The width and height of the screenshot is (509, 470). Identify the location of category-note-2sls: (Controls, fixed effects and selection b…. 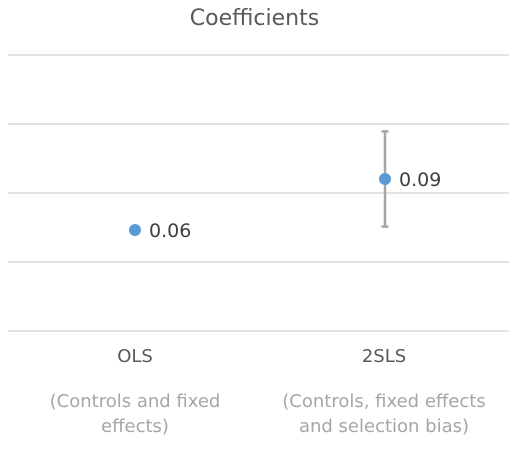
(384, 414).